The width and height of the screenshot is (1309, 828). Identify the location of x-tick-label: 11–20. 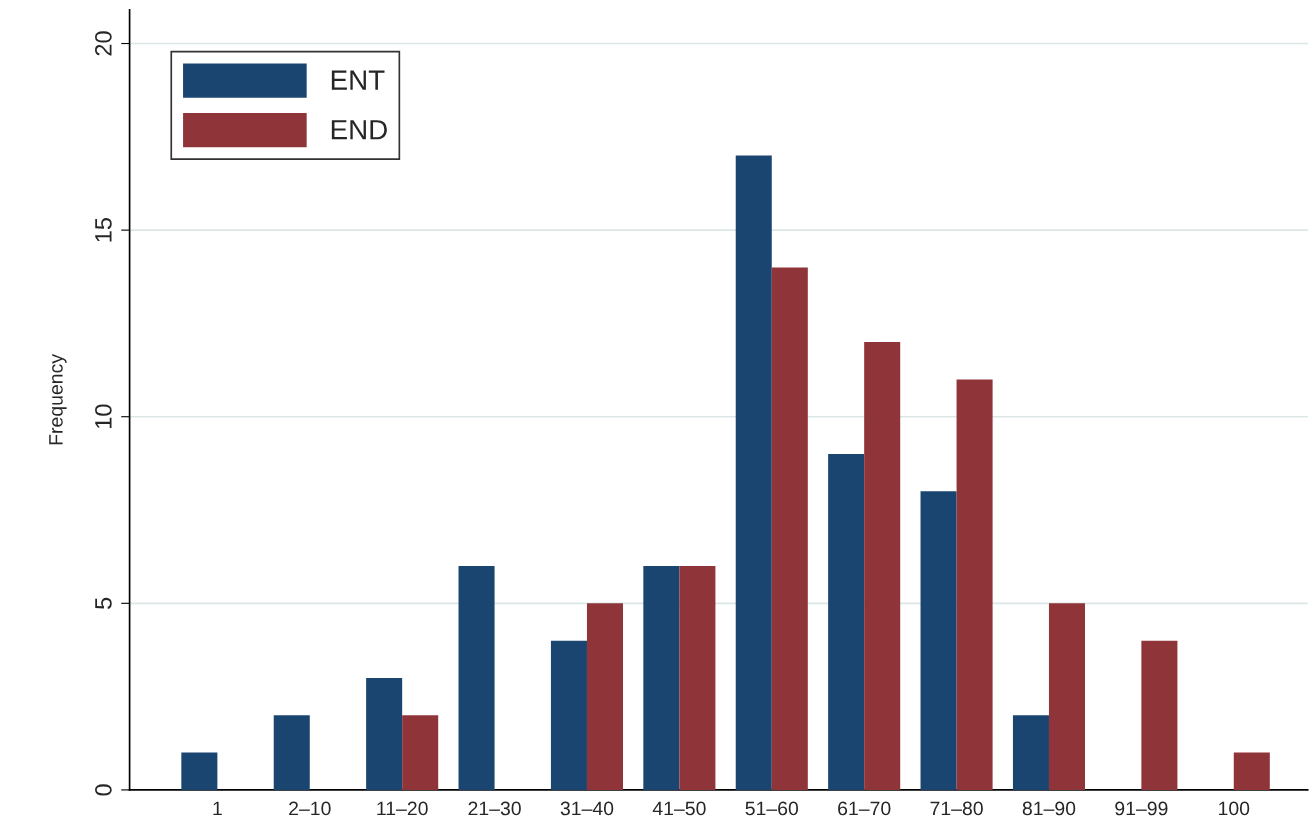
(402, 808).